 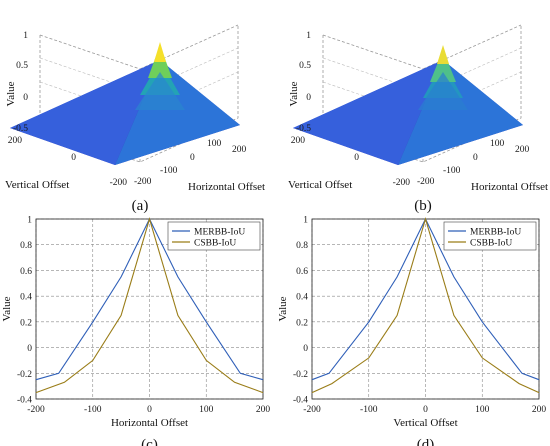 What do you see at coordinates (426, 441) in the screenshot?
I see `panel-label: (d)` at bounding box center [426, 441].